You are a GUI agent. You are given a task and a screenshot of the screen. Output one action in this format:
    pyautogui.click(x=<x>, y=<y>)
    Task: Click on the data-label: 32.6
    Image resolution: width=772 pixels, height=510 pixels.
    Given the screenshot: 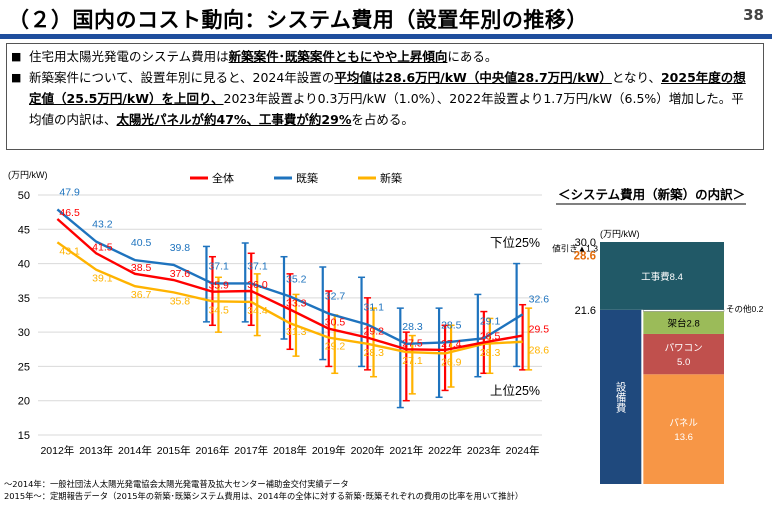 What is the action you would take?
    pyautogui.click(x=539, y=299)
    